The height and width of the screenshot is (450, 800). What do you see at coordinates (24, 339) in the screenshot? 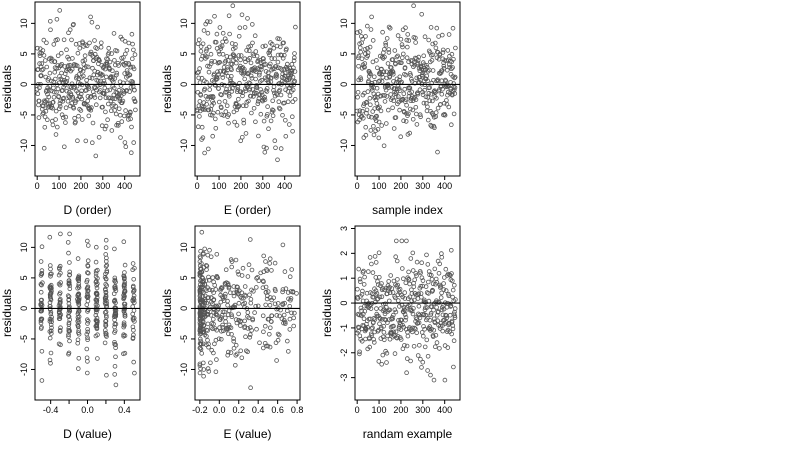
I see `y-tick-label: -5` at bounding box center [24, 339].